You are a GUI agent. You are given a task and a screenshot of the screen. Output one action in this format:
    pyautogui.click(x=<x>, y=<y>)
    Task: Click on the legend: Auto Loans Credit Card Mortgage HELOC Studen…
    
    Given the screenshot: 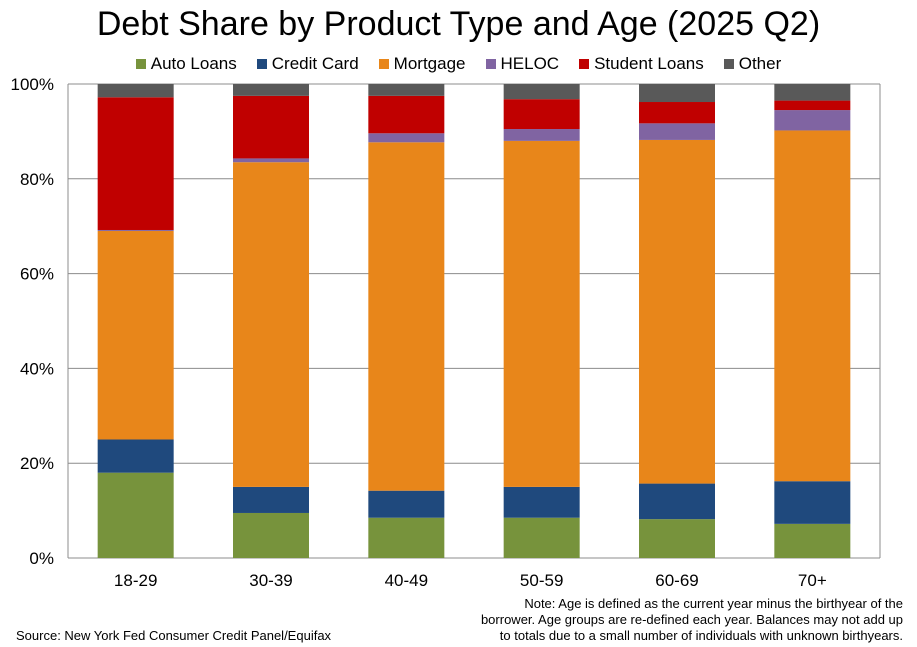 What is the action you would take?
    pyautogui.click(x=458, y=64)
    